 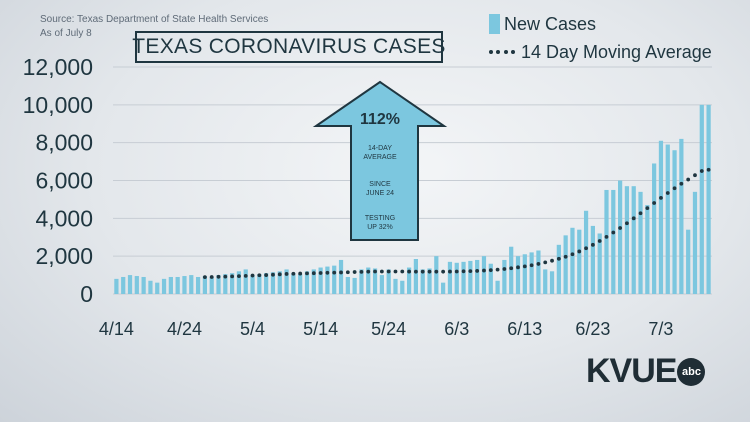 What do you see at coordinates (380, 227) in the screenshot?
I see `arrow-line-6: UP 32%` at bounding box center [380, 227].